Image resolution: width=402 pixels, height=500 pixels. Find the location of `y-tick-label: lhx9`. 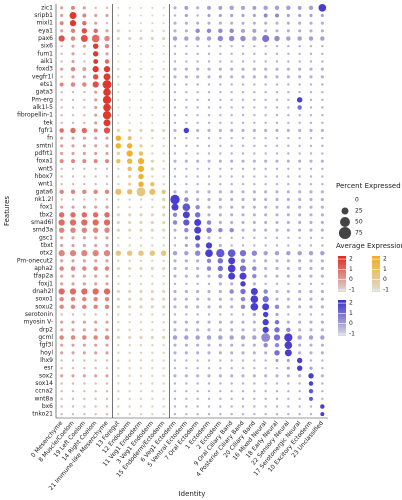

y-tick-label: lhx9 is located at coordinates (46, 360).